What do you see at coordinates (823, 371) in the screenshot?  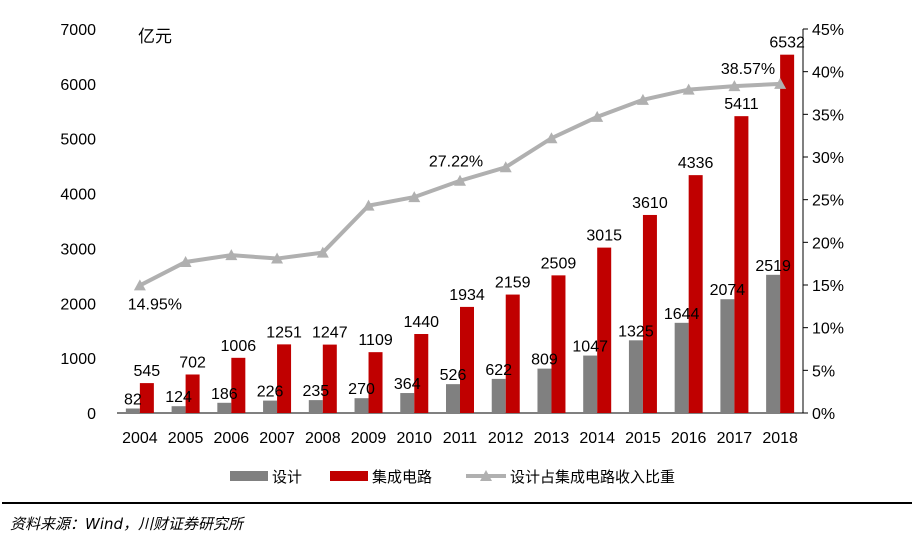 I see `right-y-tick-label: 5%` at bounding box center [823, 371].